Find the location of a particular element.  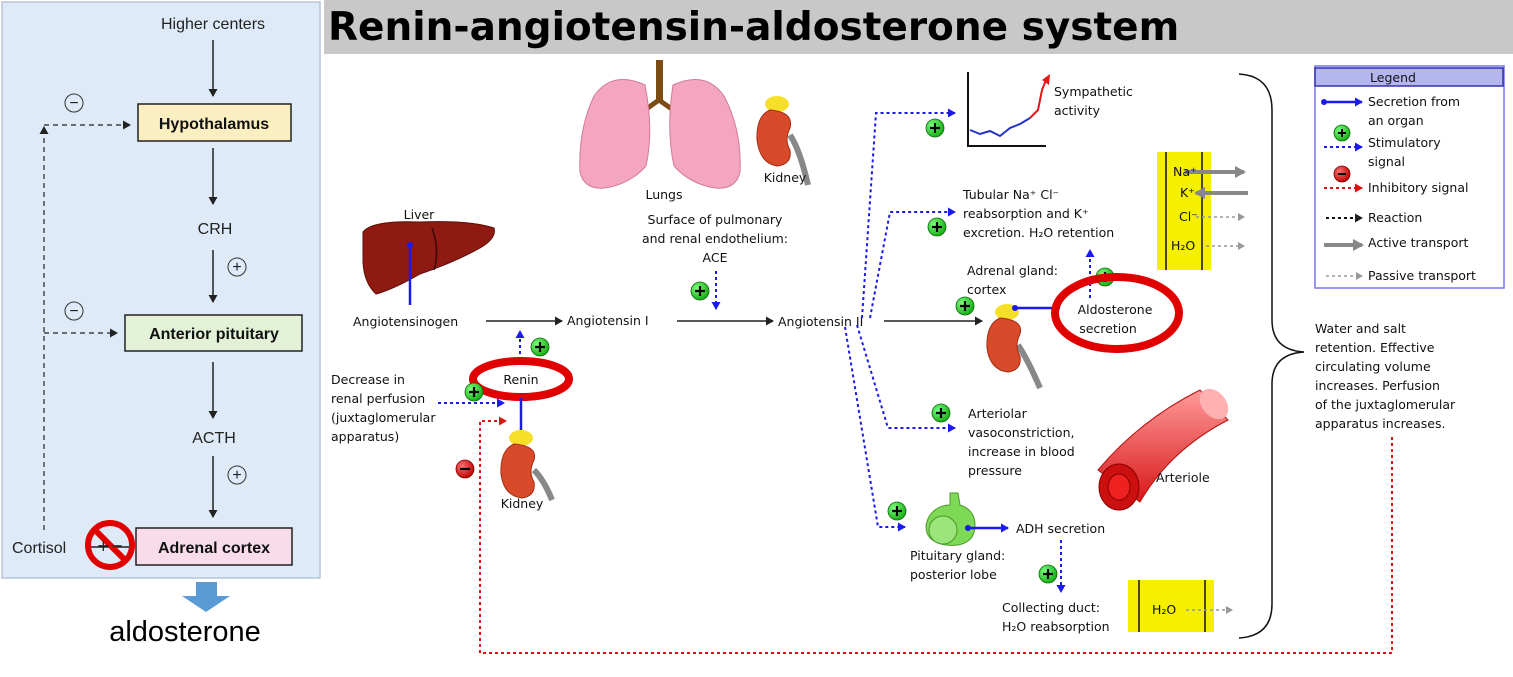

angiotensinogen-label: Angiotensinogen is located at coordinates (405, 321).